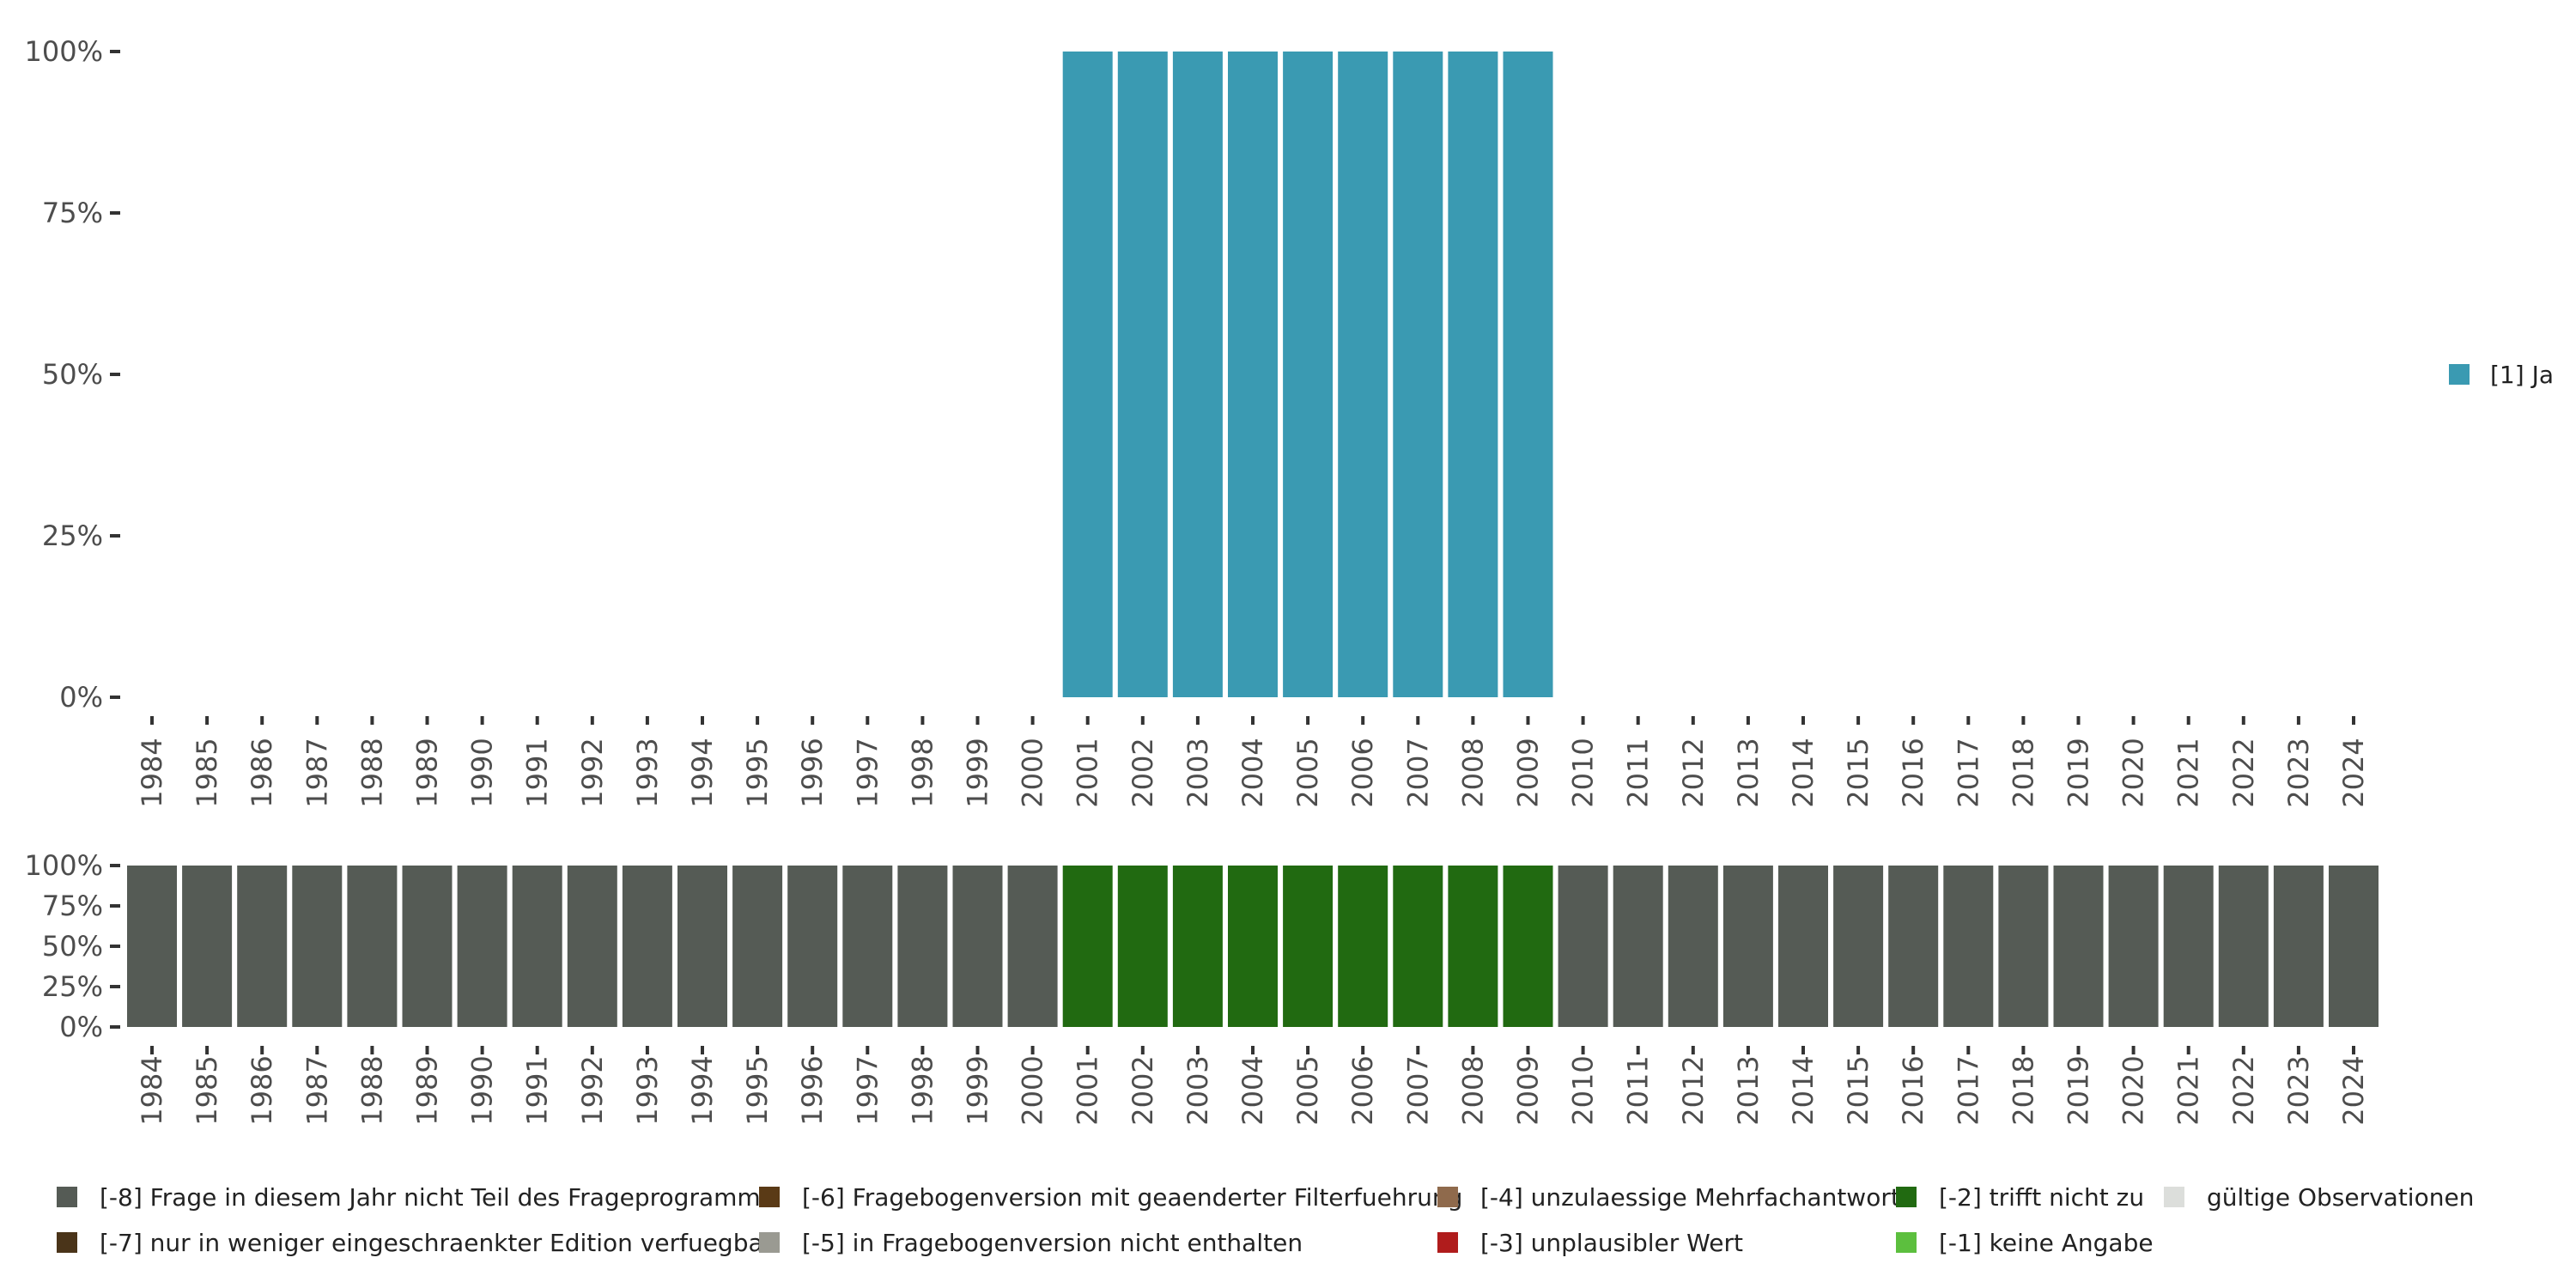  Describe the element at coordinates (2078, 947) in the screenshot. I see `bar--8-frage-in-diesem-jahr-nicht-teil-des-frageprogramms-2019` at that location.